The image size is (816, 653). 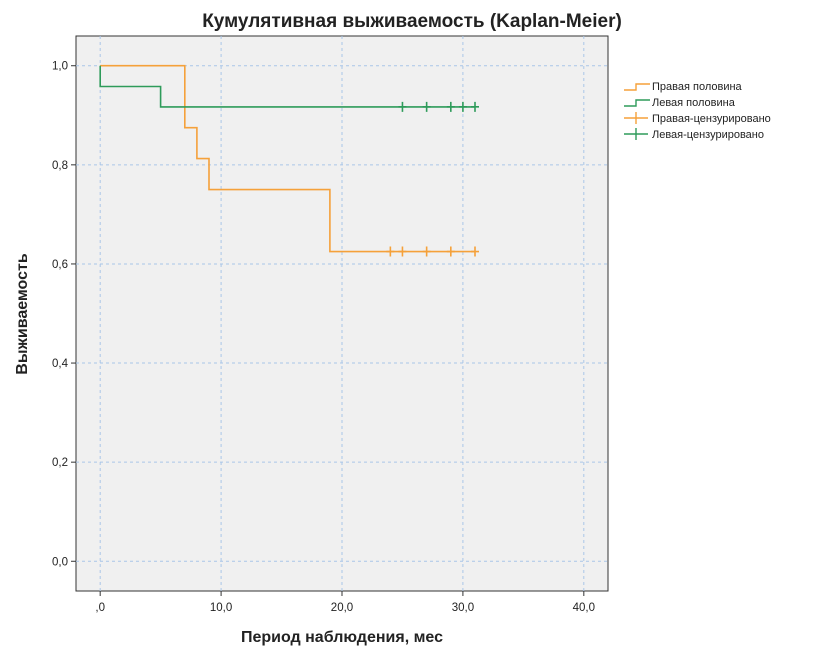 What do you see at coordinates (708, 135) in the screenshot?
I see `legend-label: Левая-цензурировано` at bounding box center [708, 135].